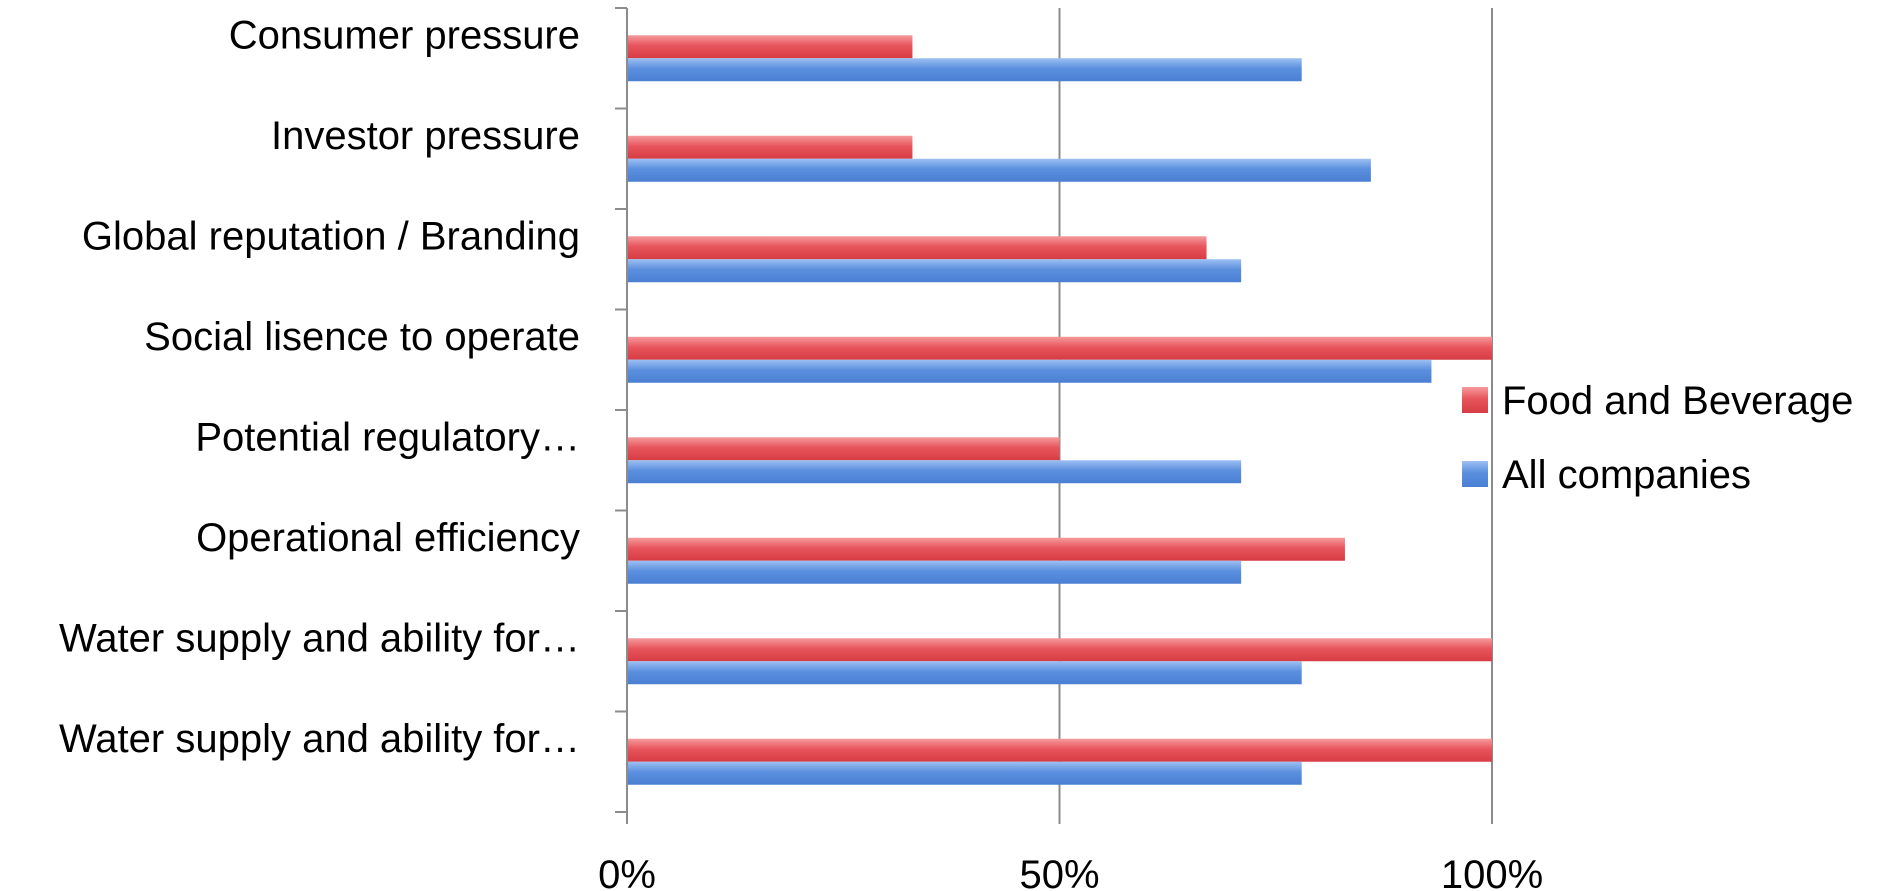 This screenshot has height=891, width=1881. Describe the element at coordinates (1677, 401) in the screenshot. I see `legend-label-food-and-beverage: Food and Beverage` at that location.